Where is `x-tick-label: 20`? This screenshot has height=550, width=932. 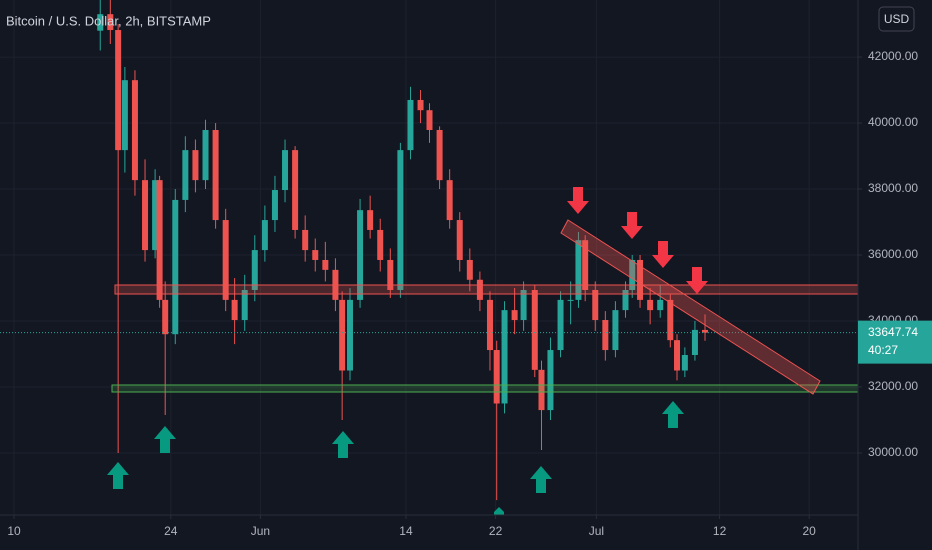
x-tick-label: 20 is located at coordinates (809, 531).